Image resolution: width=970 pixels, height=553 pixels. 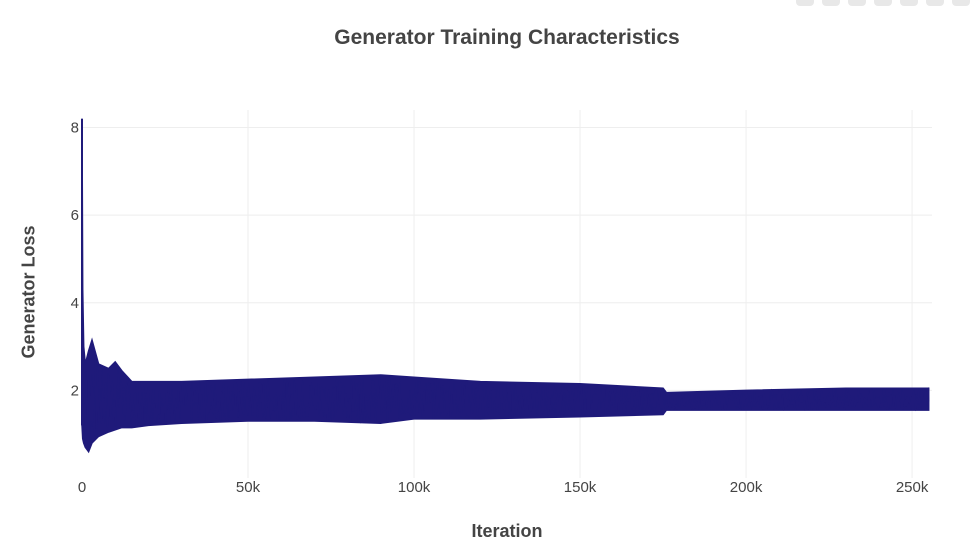 I want to click on y-tick-label: 4, so click(x=75, y=303).